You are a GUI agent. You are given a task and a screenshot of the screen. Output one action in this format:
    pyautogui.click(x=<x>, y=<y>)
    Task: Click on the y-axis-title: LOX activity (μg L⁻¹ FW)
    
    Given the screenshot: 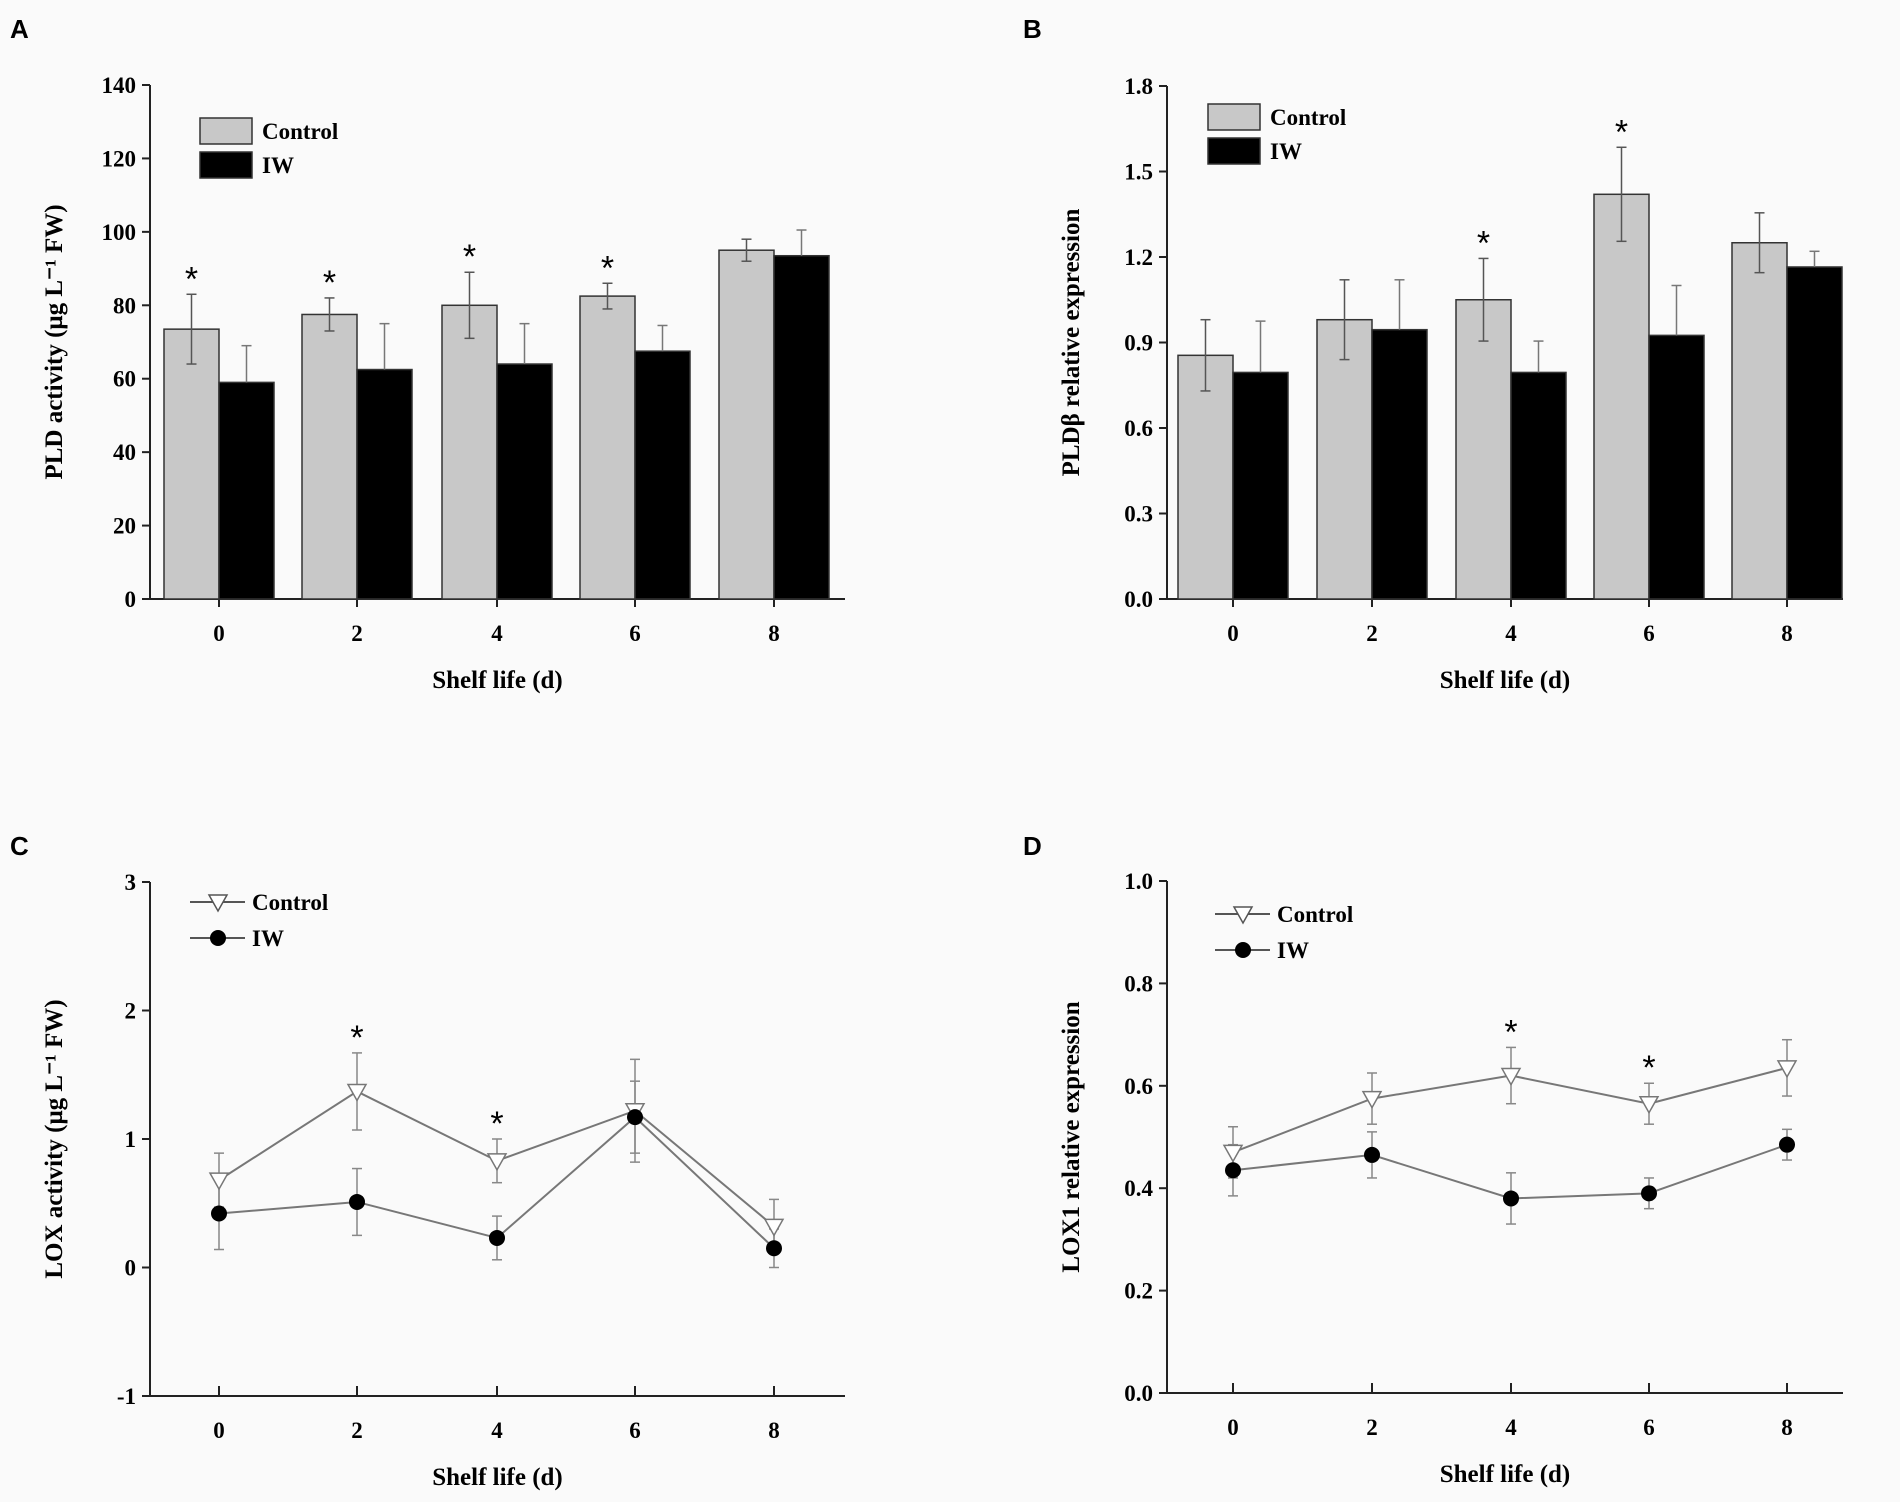 What is the action you would take?
    pyautogui.click(x=54, y=1138)
    